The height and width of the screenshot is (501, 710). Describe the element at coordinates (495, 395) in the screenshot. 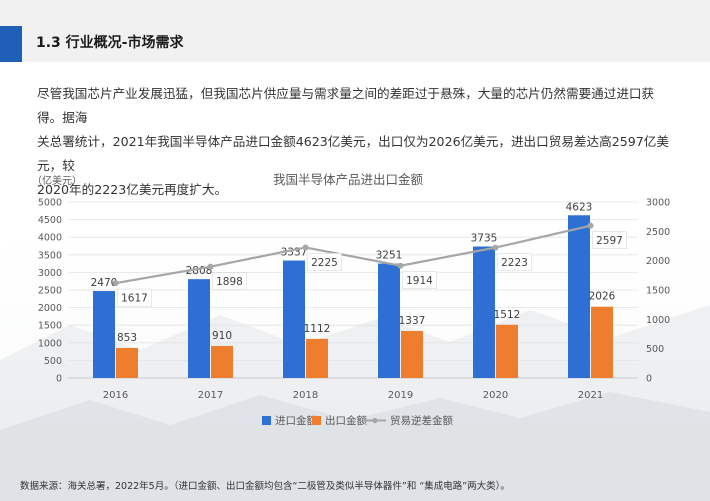

I see `x-tick-label: 2020` at that location.